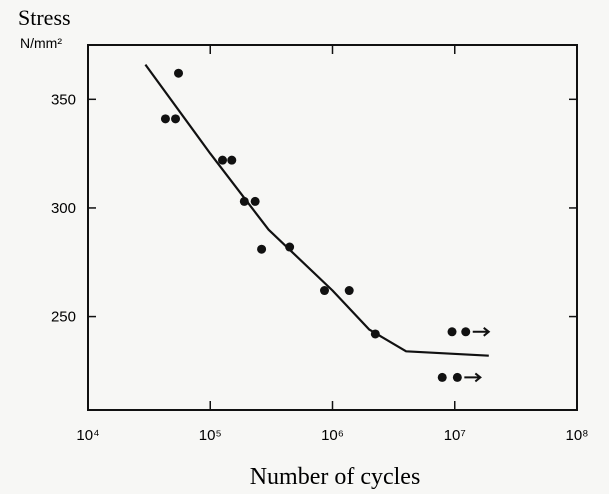 This screenshot has width=609, height=494. I want to click on y-tick-label: 300, so click(63, 208).